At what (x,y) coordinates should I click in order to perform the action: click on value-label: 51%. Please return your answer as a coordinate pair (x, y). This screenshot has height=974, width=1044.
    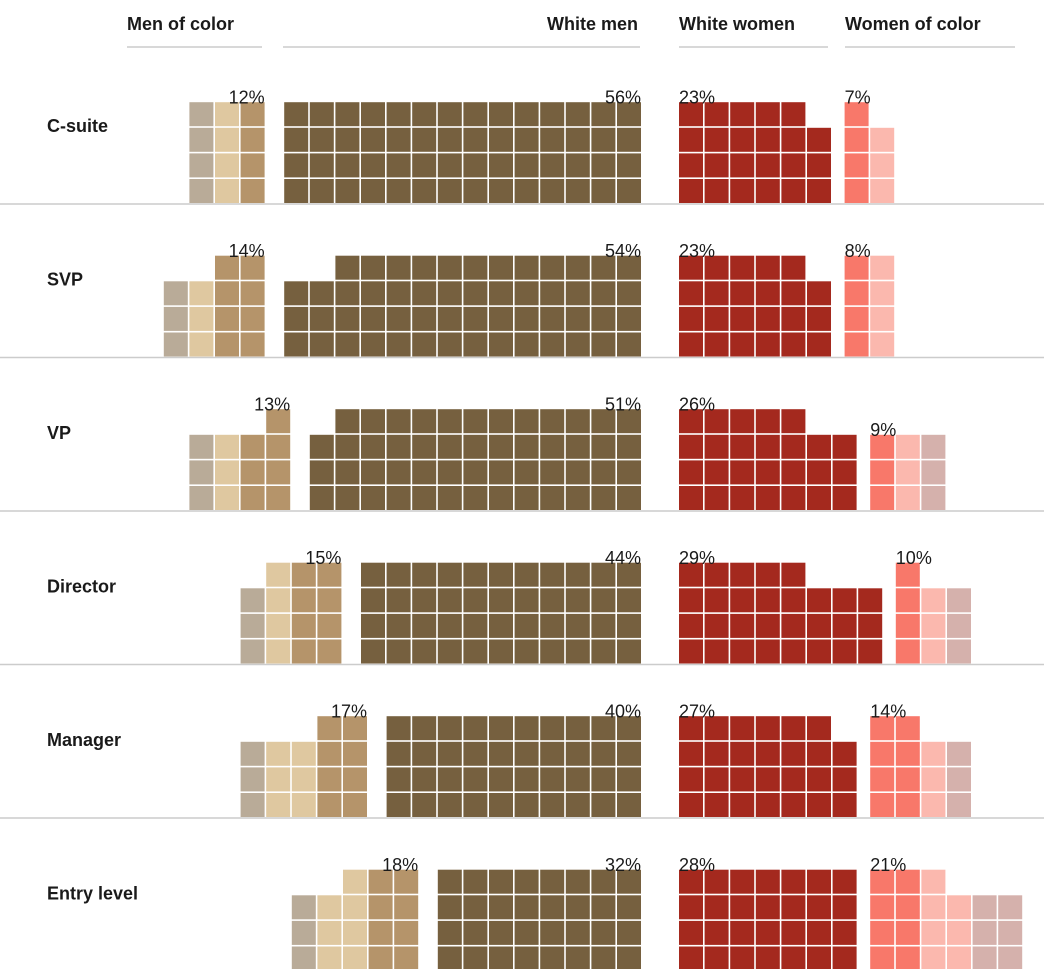
    Looking at the image, I should click on (623, 404).